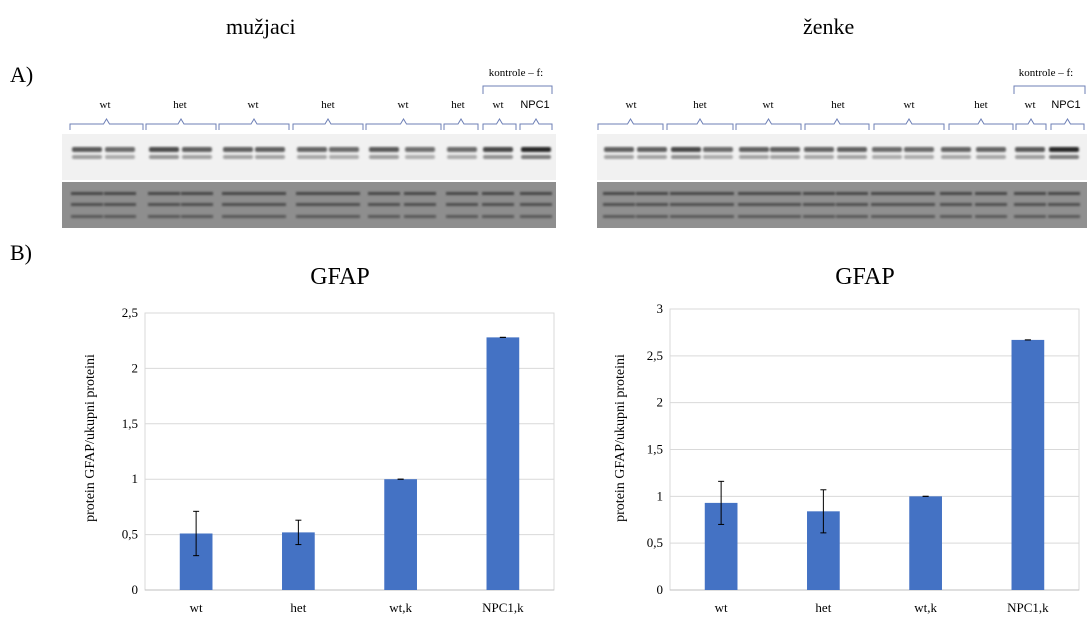 The width and height of the screenshot is (1088, 619). I want to click on female-group-brackets, so click(841, 124).